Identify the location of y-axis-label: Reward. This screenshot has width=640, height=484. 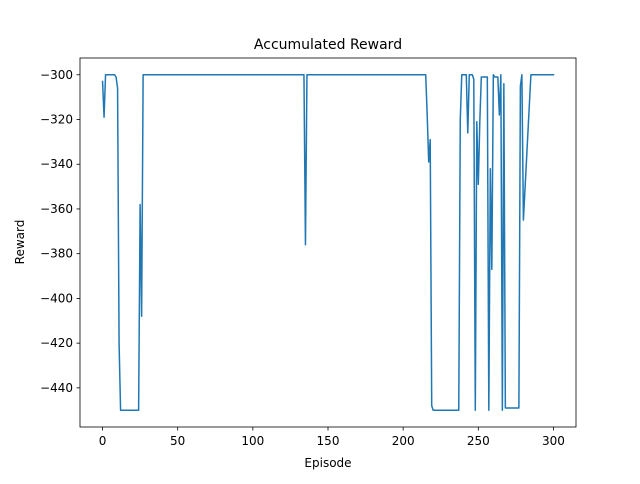
(20, 242).